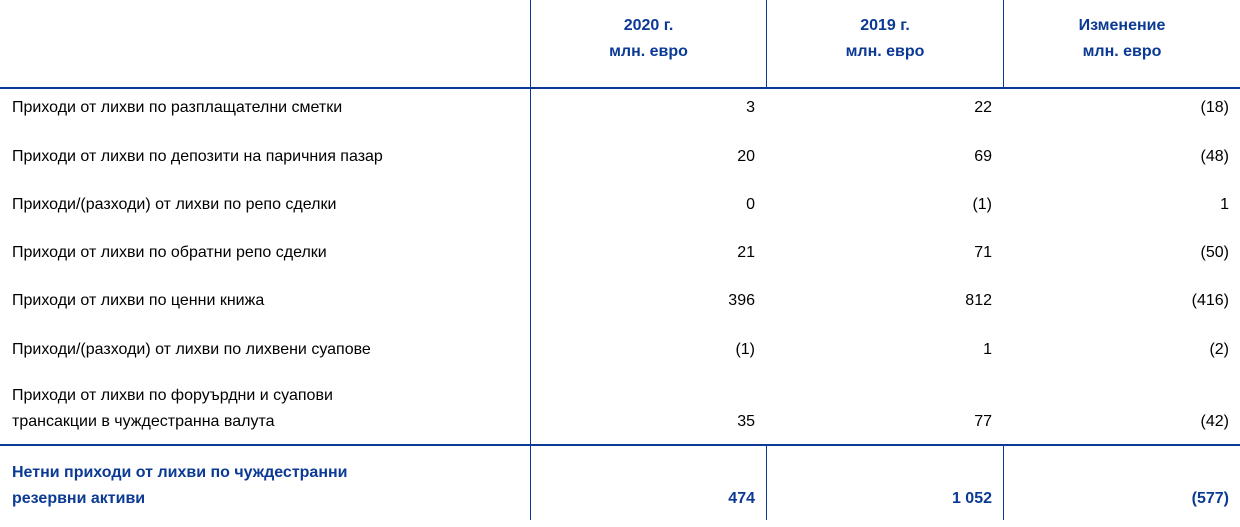 Image resolution: width=1240 pixels, height=527 pixels. I want to click on row-label: Приходи от лихви по ценни книжа, so click(265, 297).